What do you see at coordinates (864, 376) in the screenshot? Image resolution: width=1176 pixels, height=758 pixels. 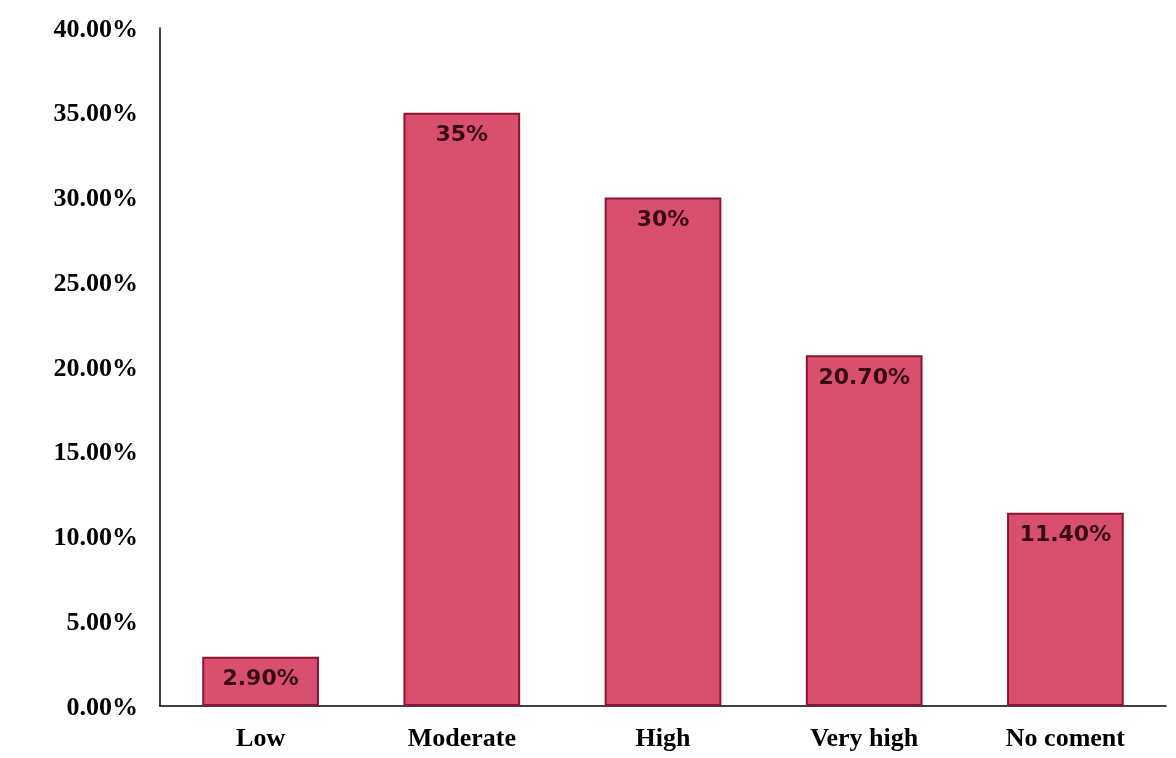 I see `data-label: 20.70%` at bounding box center [864, 376].